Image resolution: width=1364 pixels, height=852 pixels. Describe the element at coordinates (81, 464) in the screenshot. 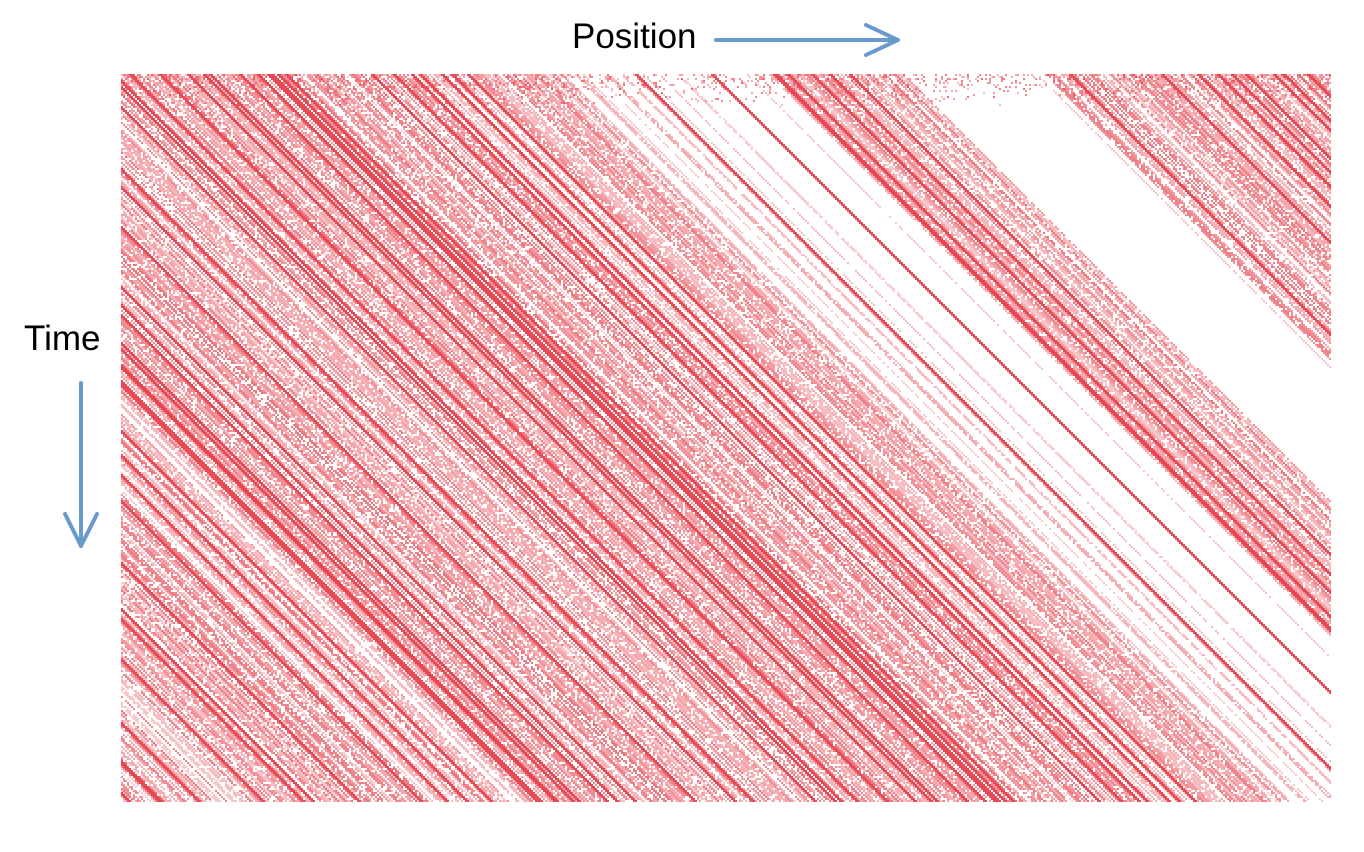

I see `down-arrow-icon` at that location.